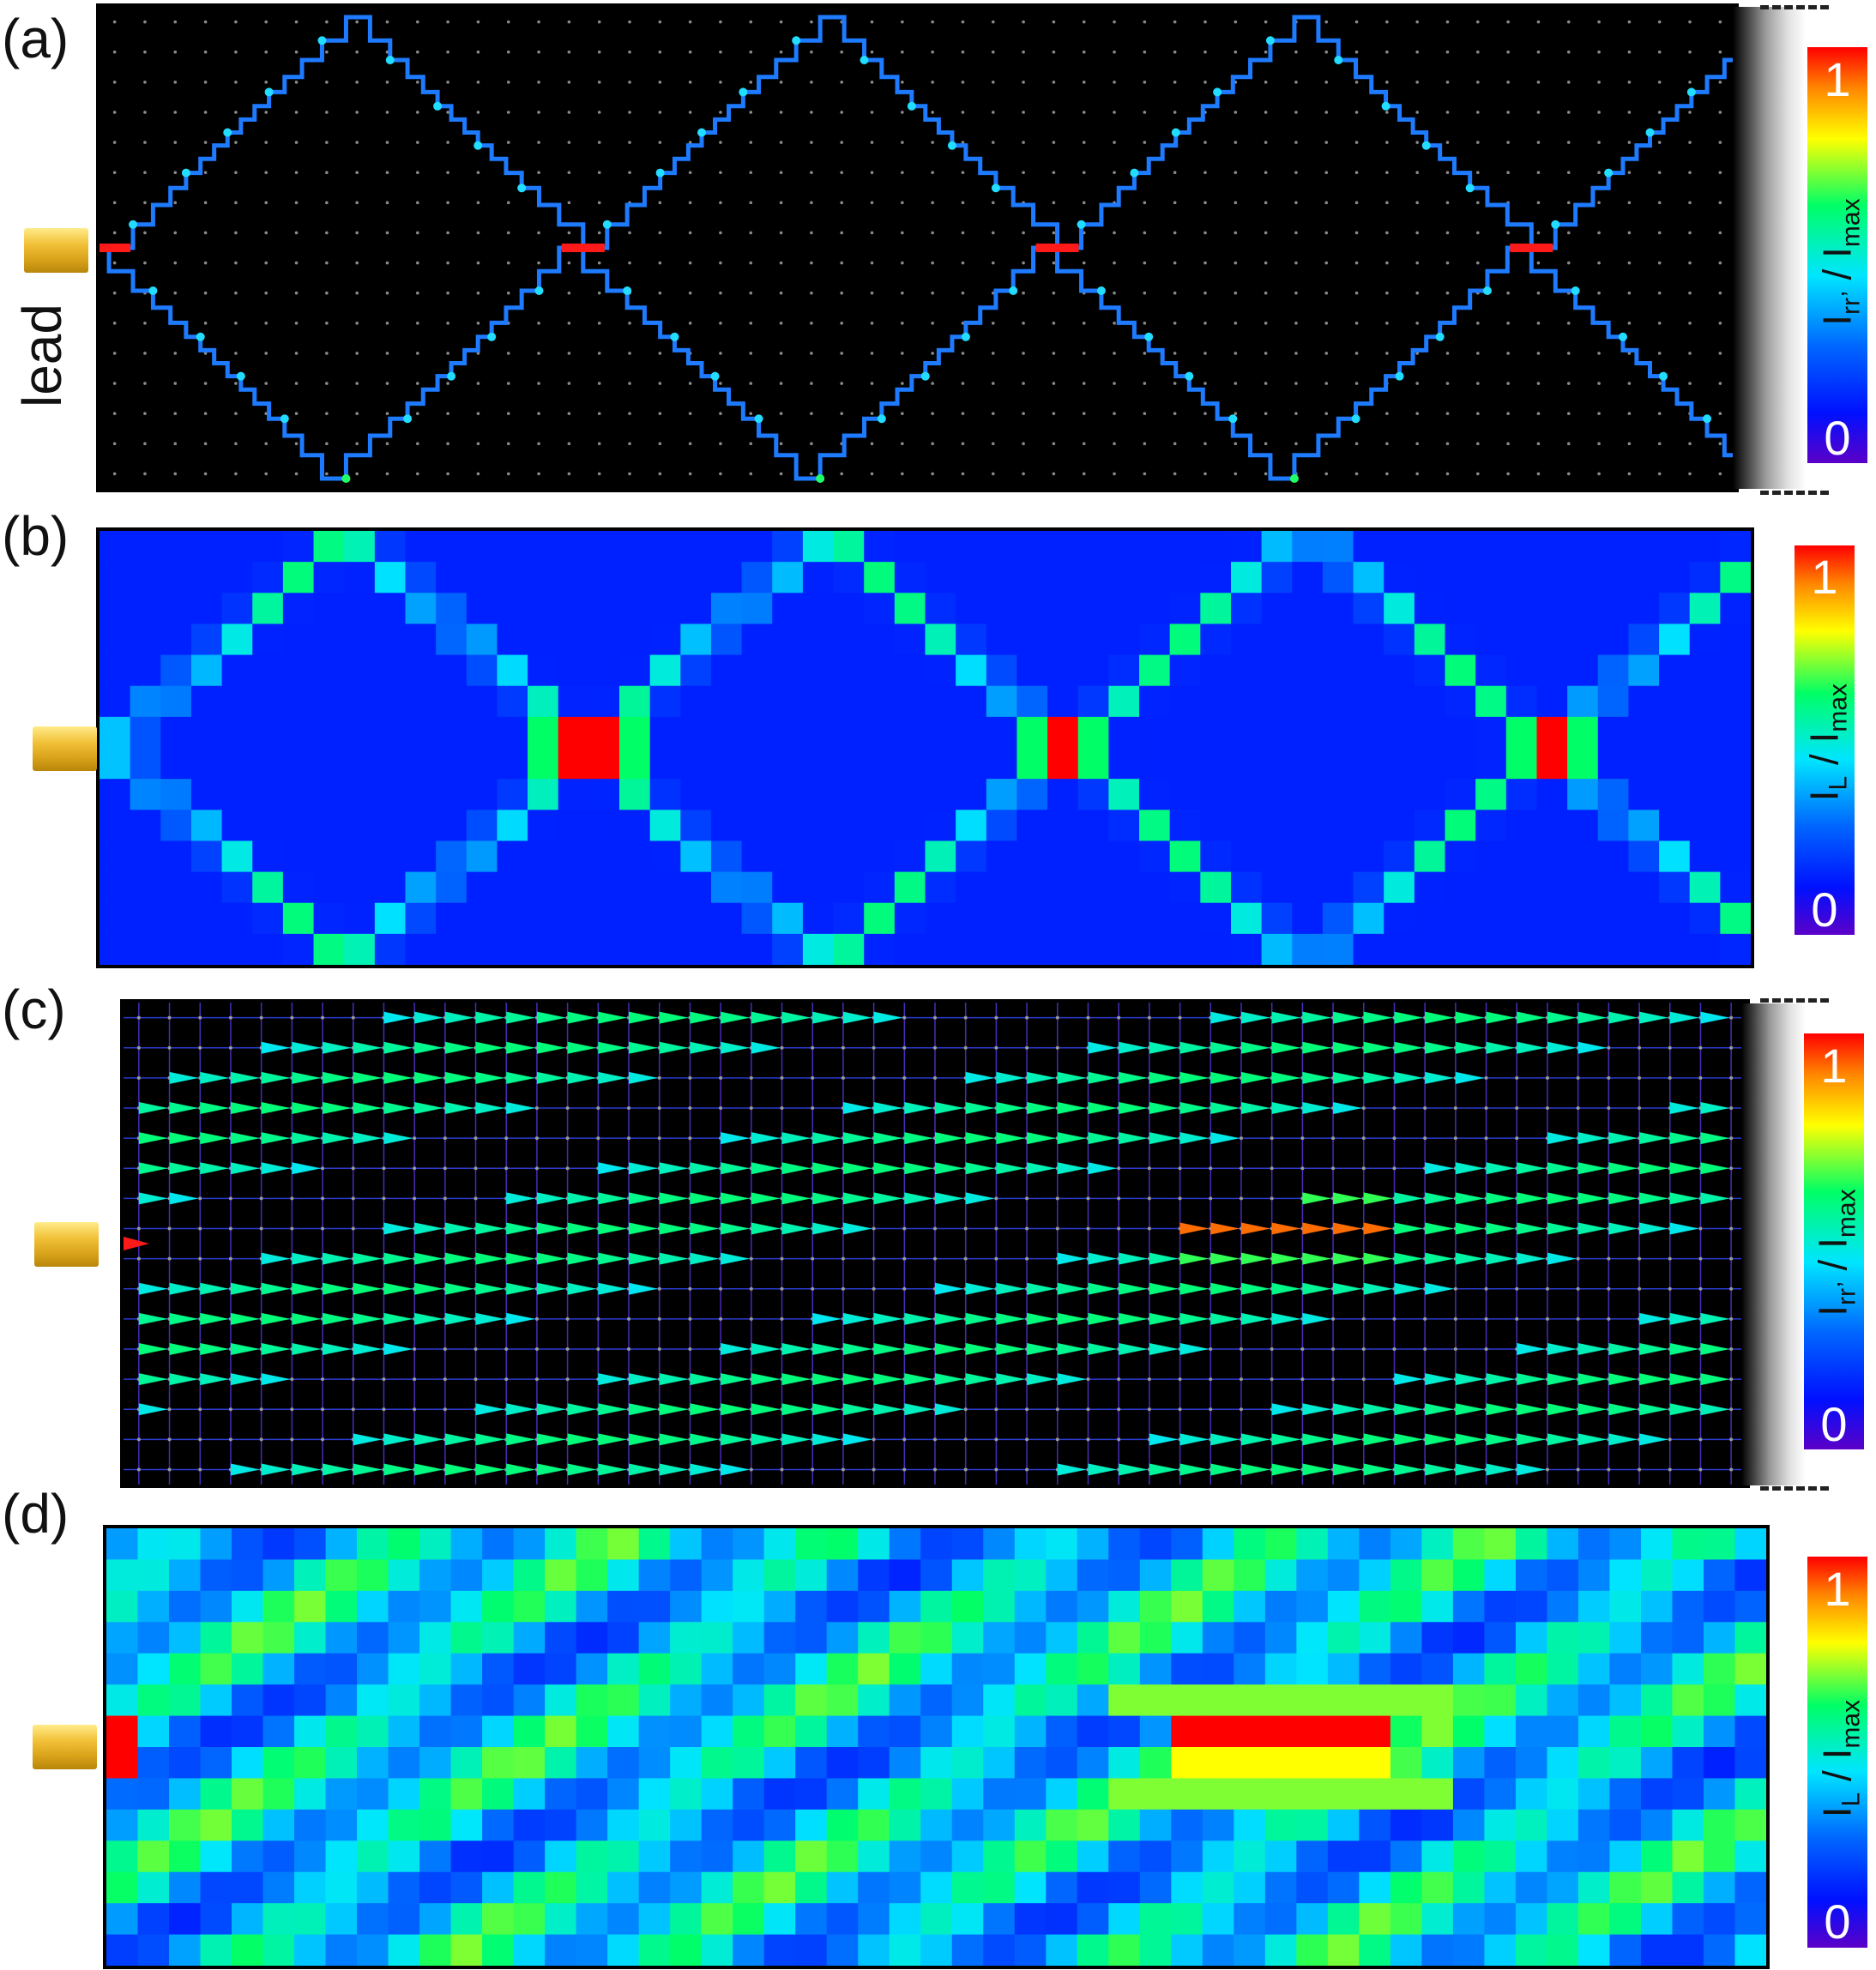 This screenshot has height=1970, width=1876. Describe the element at coordinates (65, 1747) in the screenshot. I see `lead-d` at that location.